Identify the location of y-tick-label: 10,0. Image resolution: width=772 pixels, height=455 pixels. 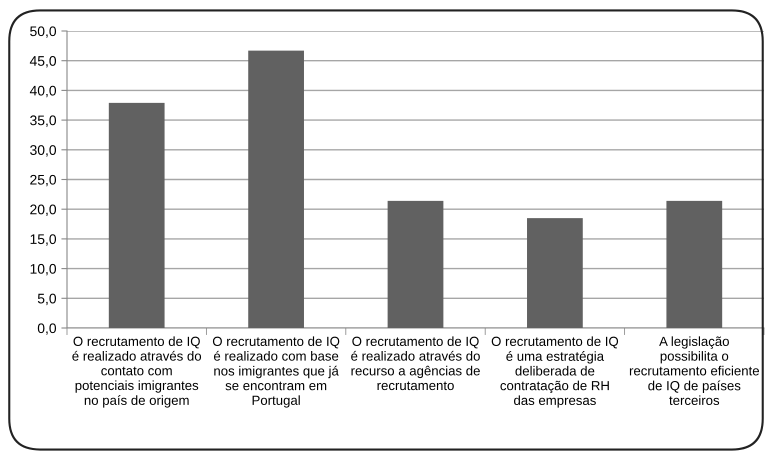
(43, 270).